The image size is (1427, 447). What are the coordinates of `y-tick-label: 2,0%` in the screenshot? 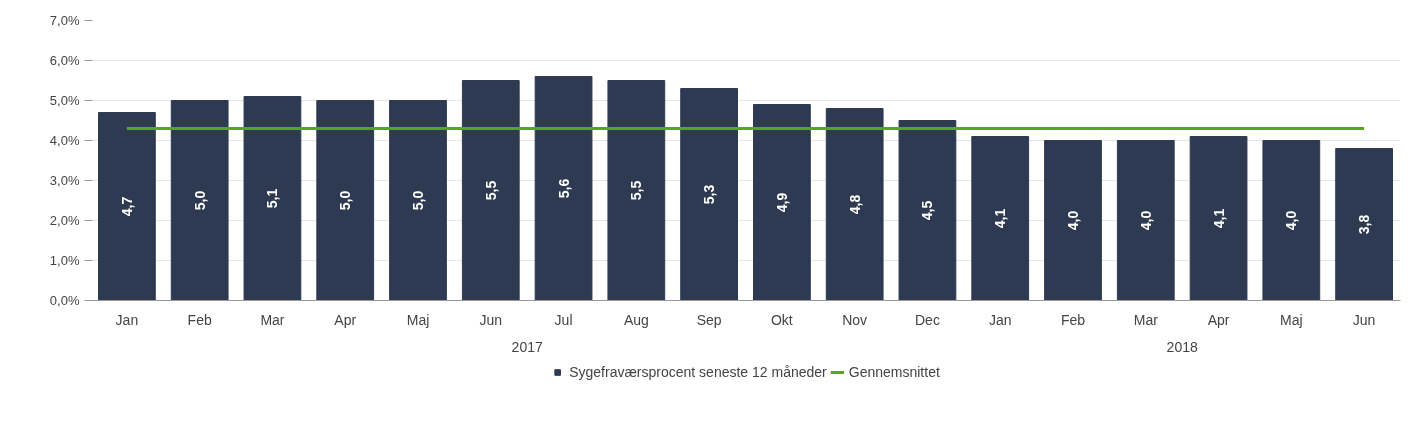 It's located at (64, 220).